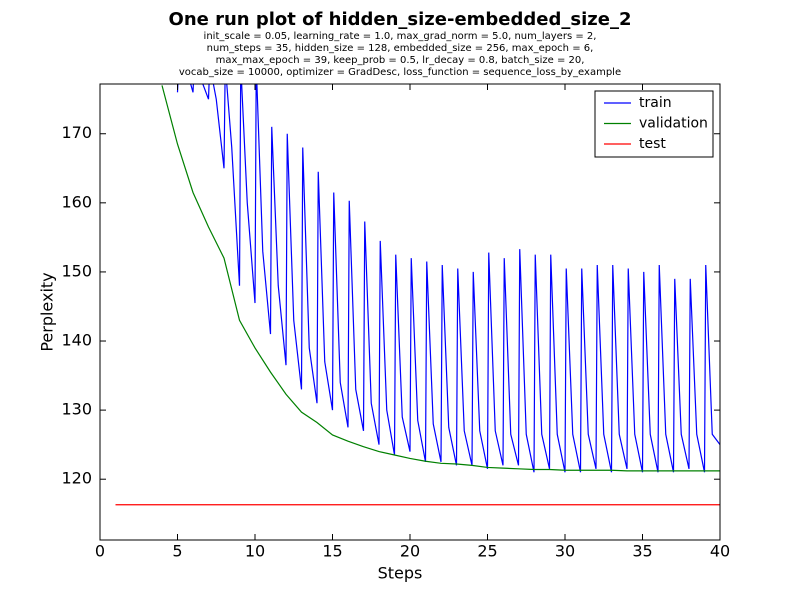 This screenshot has height=600, width=800. What do you see at coordinates (652, 144) in the screenshot?
I see `legend-label: test` at bounding box center [652, 144].